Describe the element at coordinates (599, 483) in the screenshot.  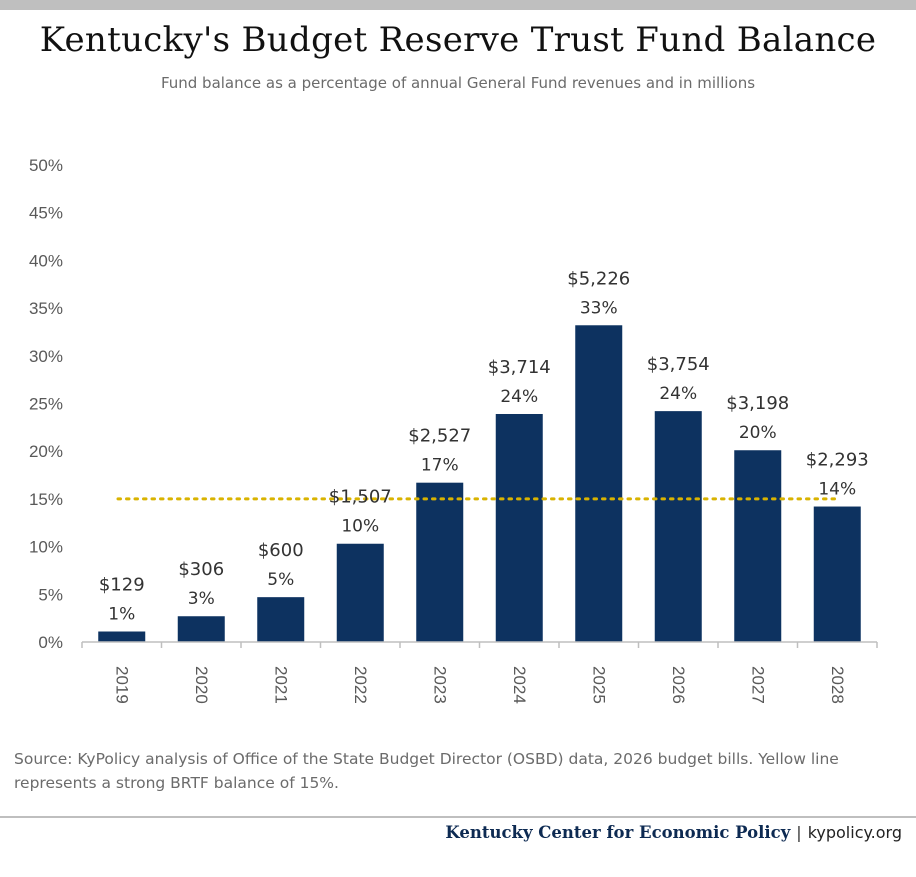
I see `bar-2025` at that location.